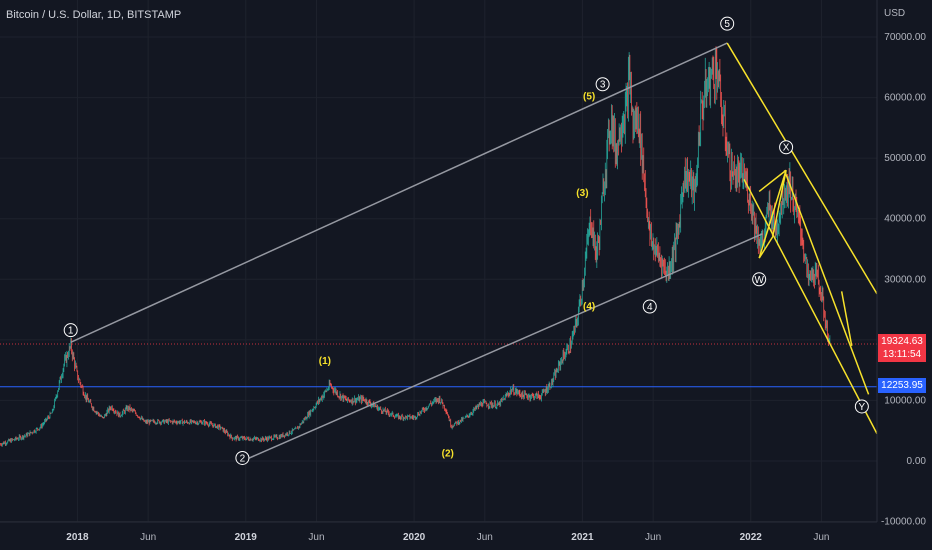 Image resolution: width=932 pixels, height=550 pixels. What do you see at coordinates (589, 306) in the screenshot?
I see `subwave-label-text: (4)` at bounding box center [589, 306].